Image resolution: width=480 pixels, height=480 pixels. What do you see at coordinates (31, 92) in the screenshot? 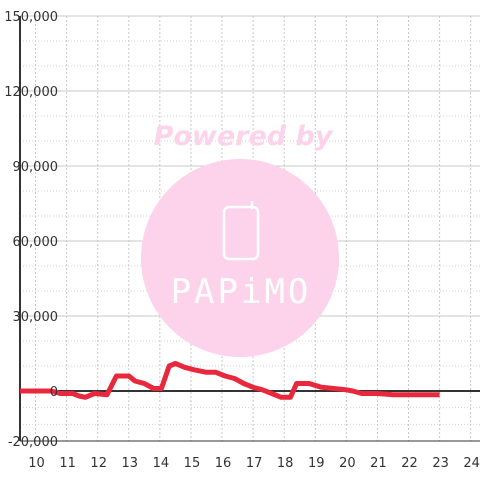
I see `y-tick-label: 120,000` at bounding box center [31, 92].